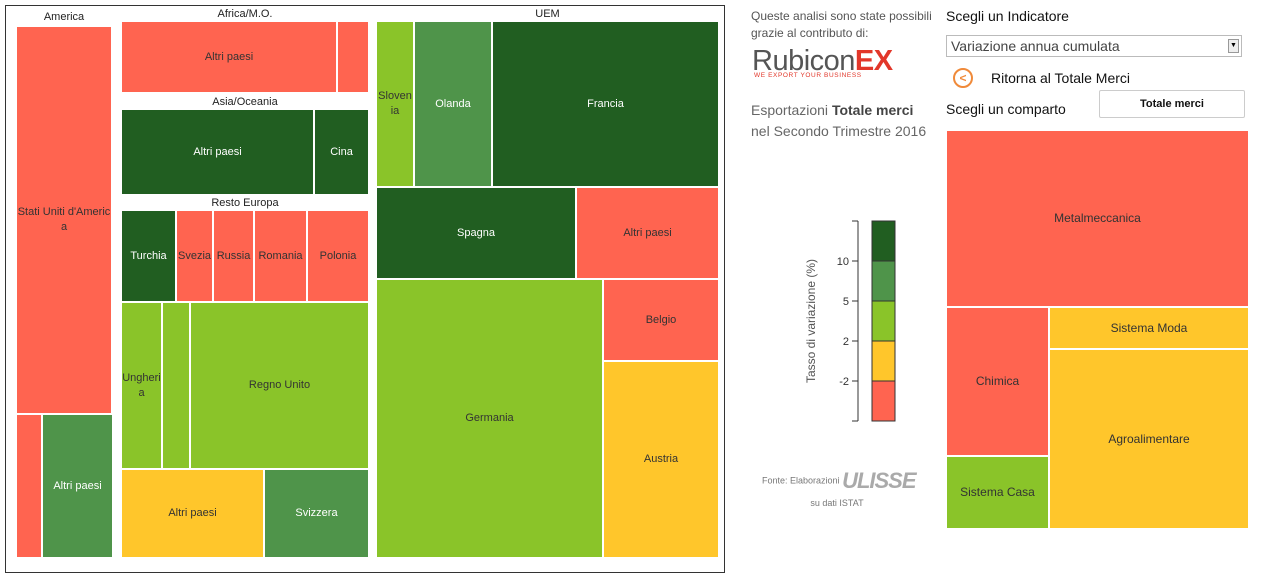  I want to click on treemap-cell-uem-francia-2: Francia, so click(605, 104).